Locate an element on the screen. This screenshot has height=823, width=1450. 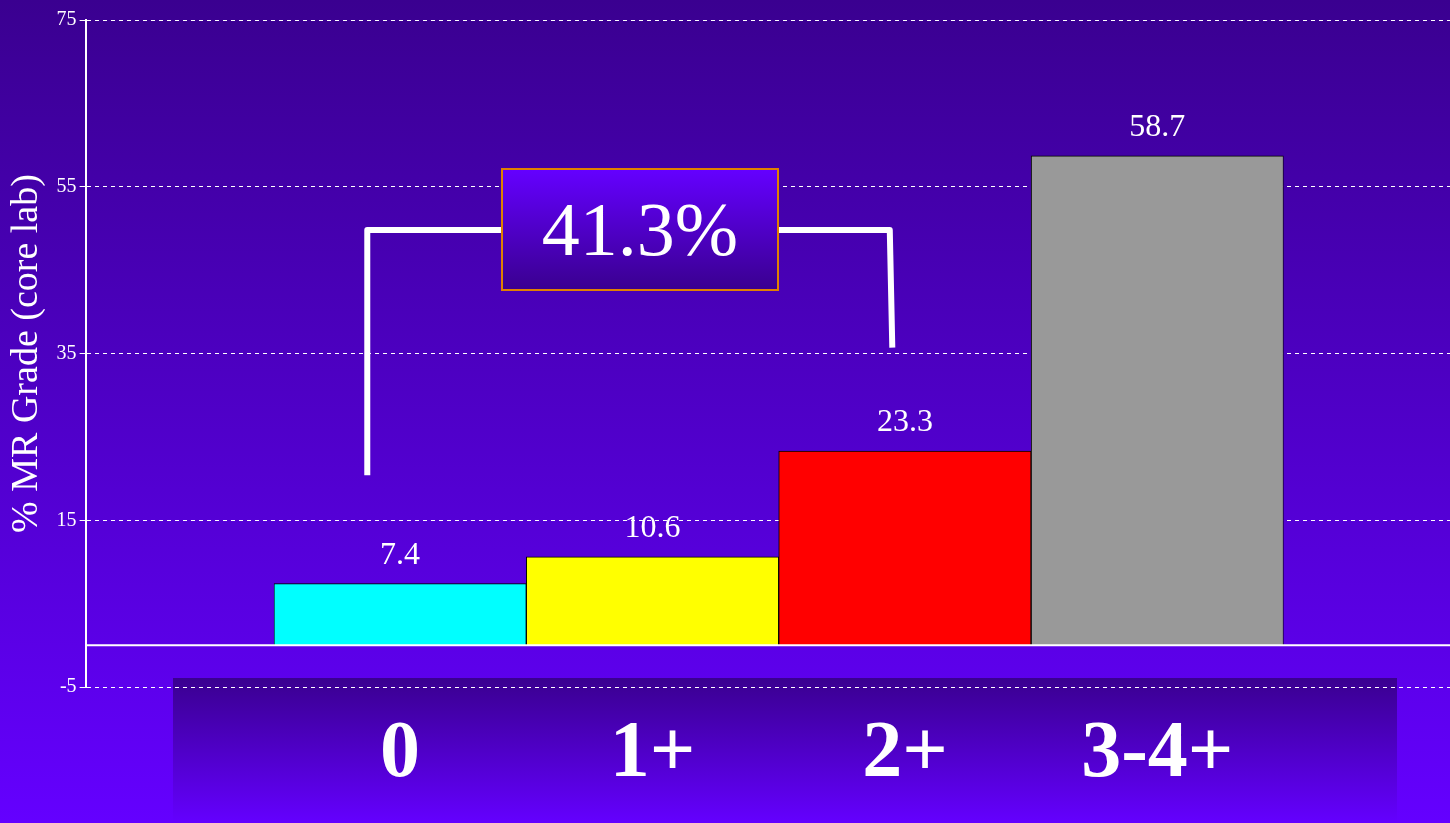
data-label: 7.4 is located at coordinates (400, 553).